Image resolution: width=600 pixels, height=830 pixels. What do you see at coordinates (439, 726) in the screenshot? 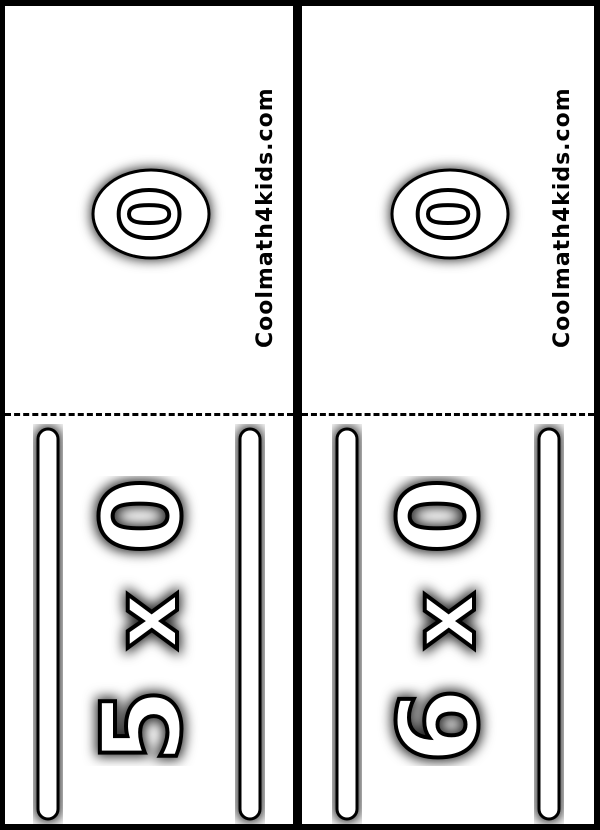
I see `problem-left-operand: 6` at bounding box center [439, 726].